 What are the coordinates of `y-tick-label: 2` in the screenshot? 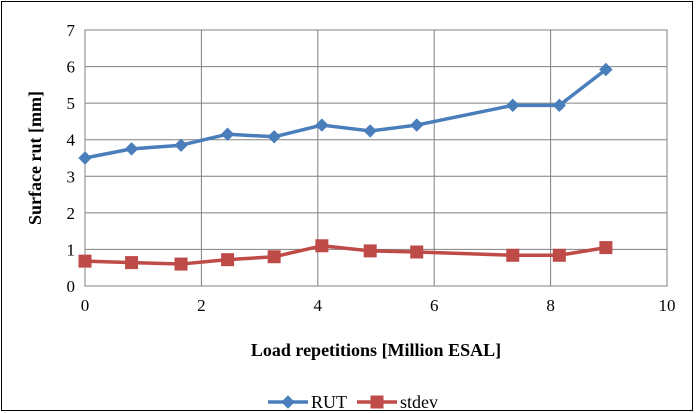 It's located at (71, 213).